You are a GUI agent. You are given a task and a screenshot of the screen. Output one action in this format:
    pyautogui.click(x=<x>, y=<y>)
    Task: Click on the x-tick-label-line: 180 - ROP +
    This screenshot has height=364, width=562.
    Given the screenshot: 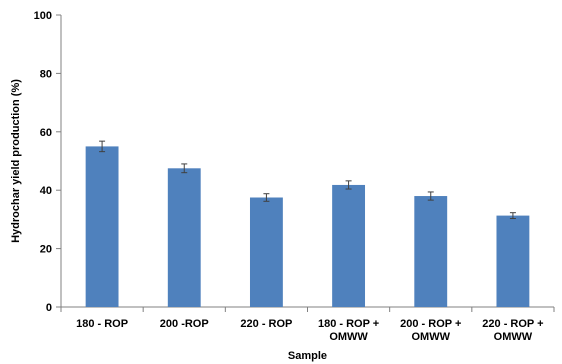 What is the action you would take?
    pyautogui.click(x=348, y=324)
    